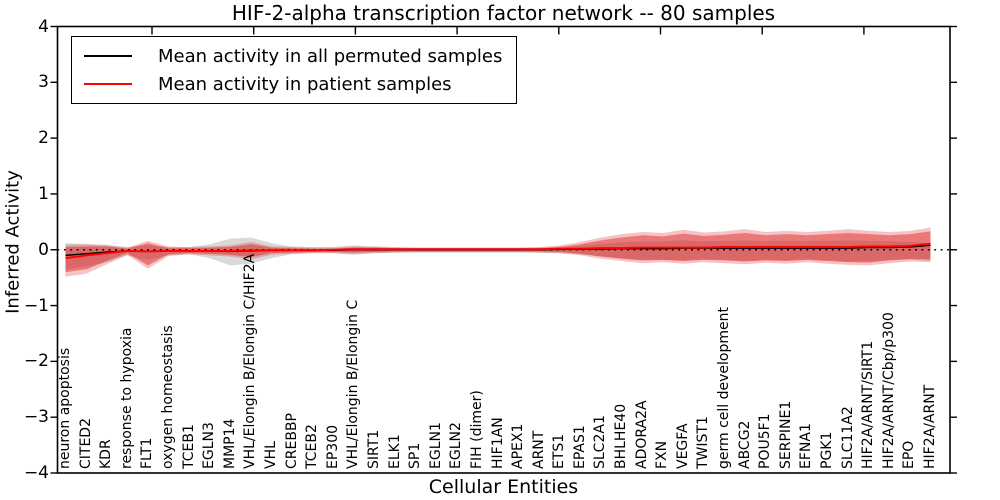  What do you see at coordinates (641, 434) in the screenshot?
I see `x-tick-label: ADORA2A` at bounding box center [641, 434].